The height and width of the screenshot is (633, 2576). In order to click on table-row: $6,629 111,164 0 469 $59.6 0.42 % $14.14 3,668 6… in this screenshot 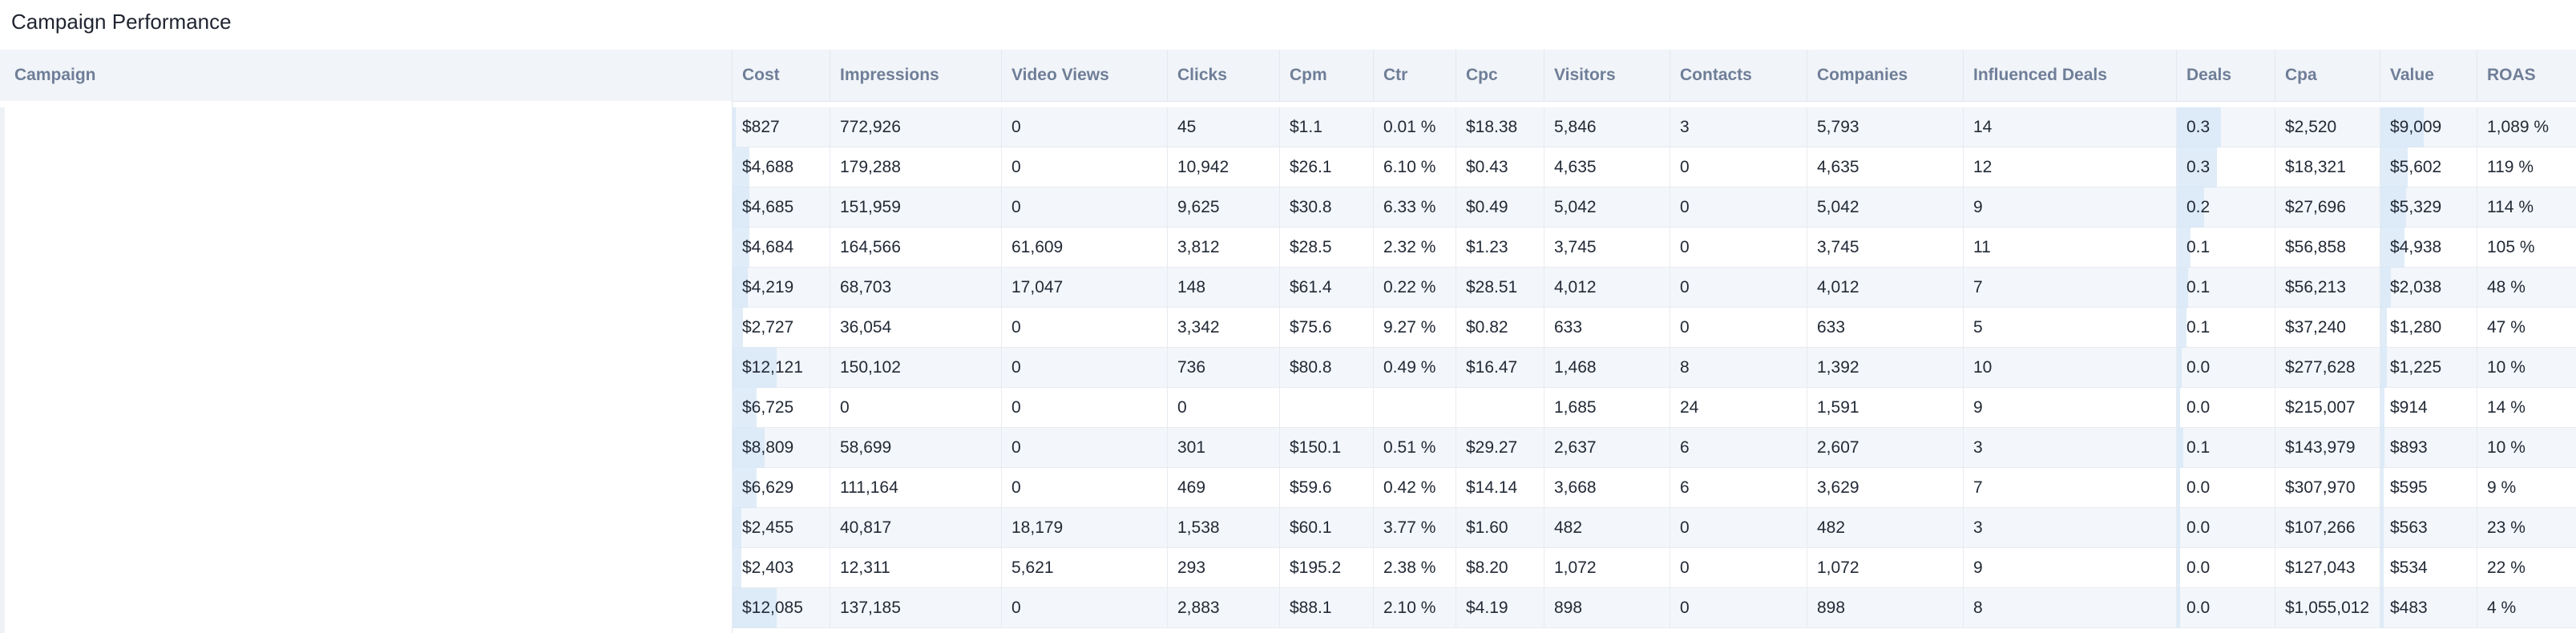, I will do `click(1654, 488)`.